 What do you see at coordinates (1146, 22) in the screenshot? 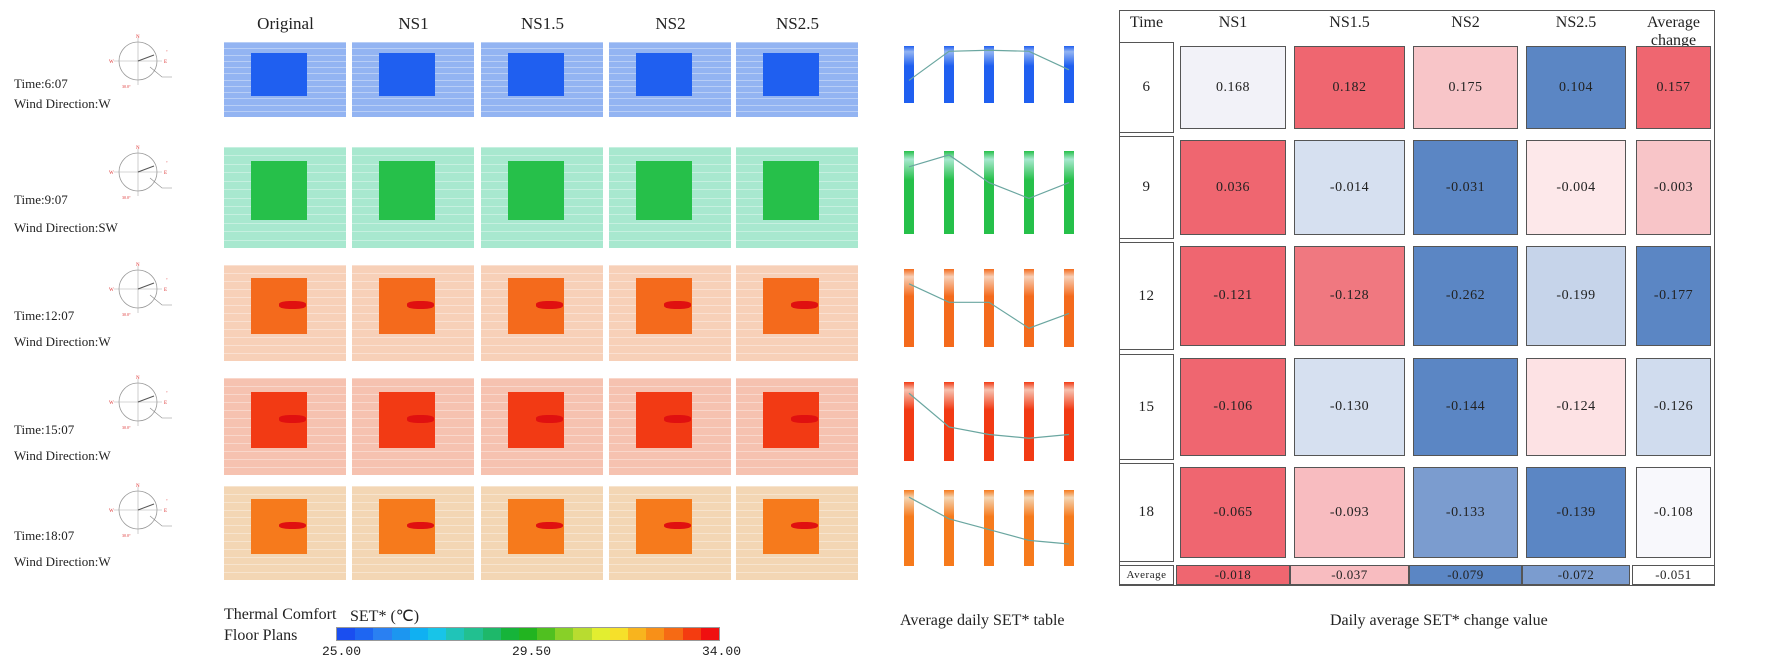
I see `heatmap-row-header: Time` at bounding box center [1146, 22].